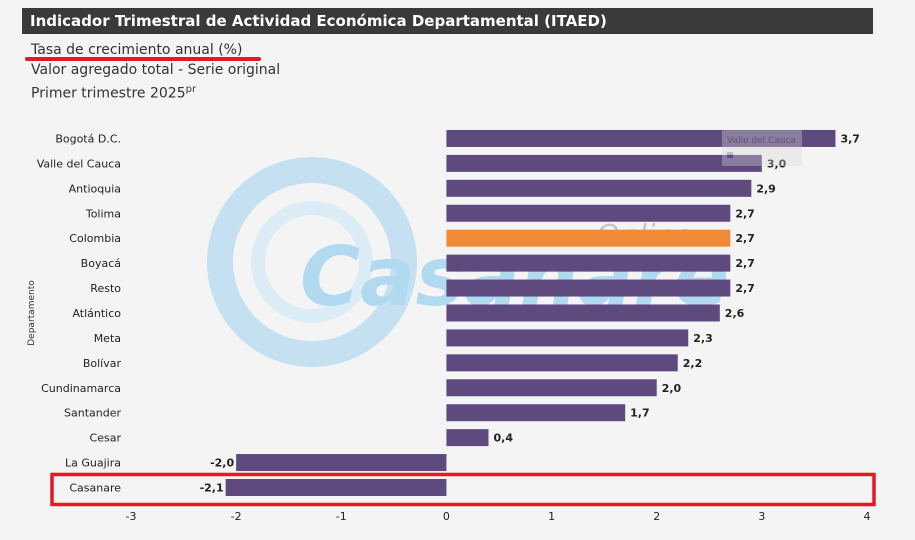  Describe the element at coordinates (105, 288) in the screenshot. I see `category-label: Resto` at that location.